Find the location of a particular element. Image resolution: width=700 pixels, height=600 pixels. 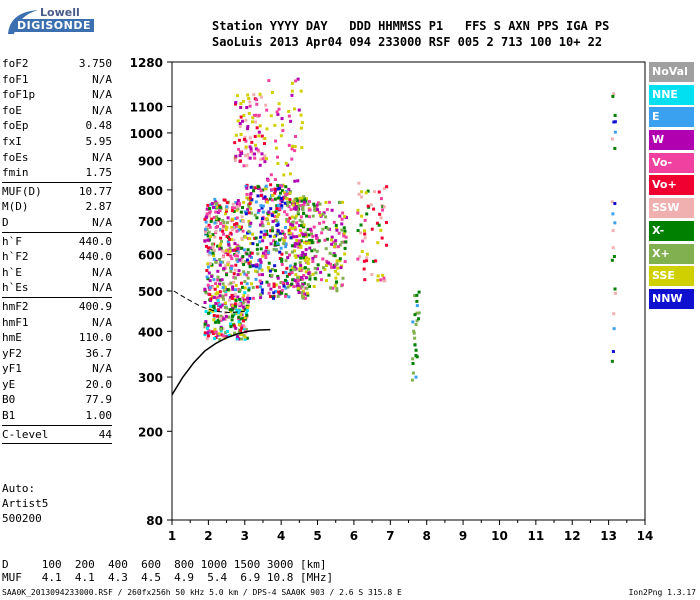

param-label: fmin is located at coordinates (15, 173).